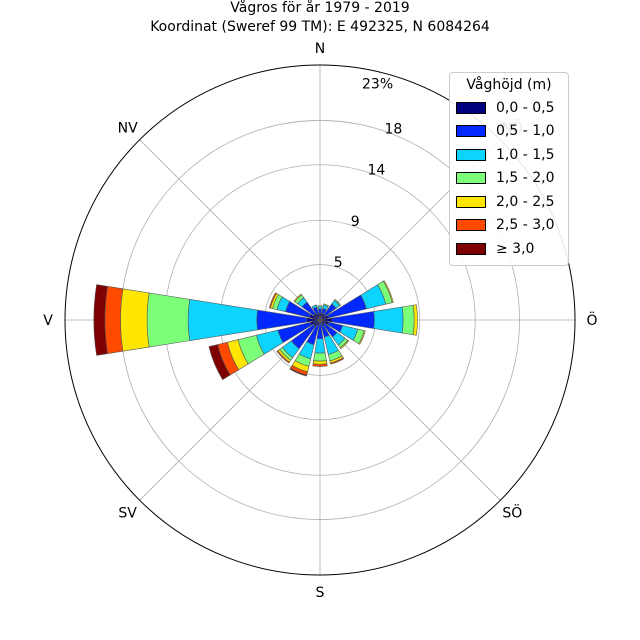 This screenshot has height=640, width=640. I want to click on legend-label: 2,0 - 2,5, so click(525, 201).